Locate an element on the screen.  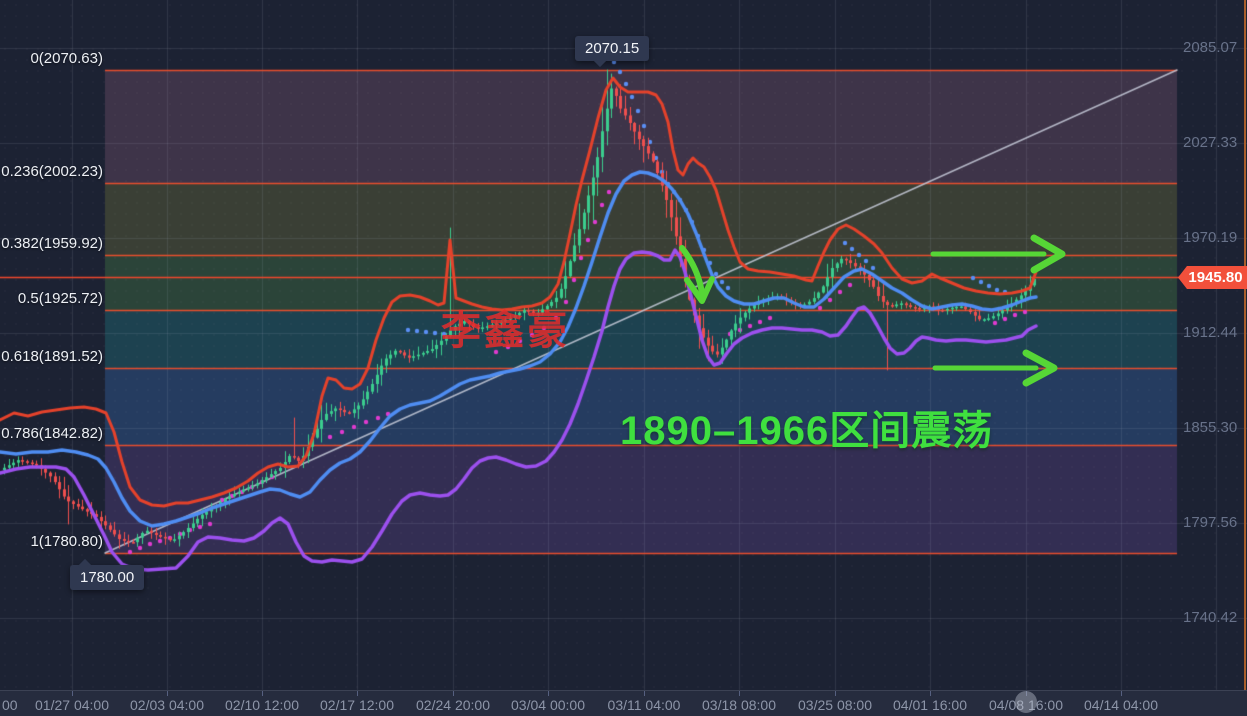
time-axis-label: 04/01 16:00 is located at coordinates (930, 705).